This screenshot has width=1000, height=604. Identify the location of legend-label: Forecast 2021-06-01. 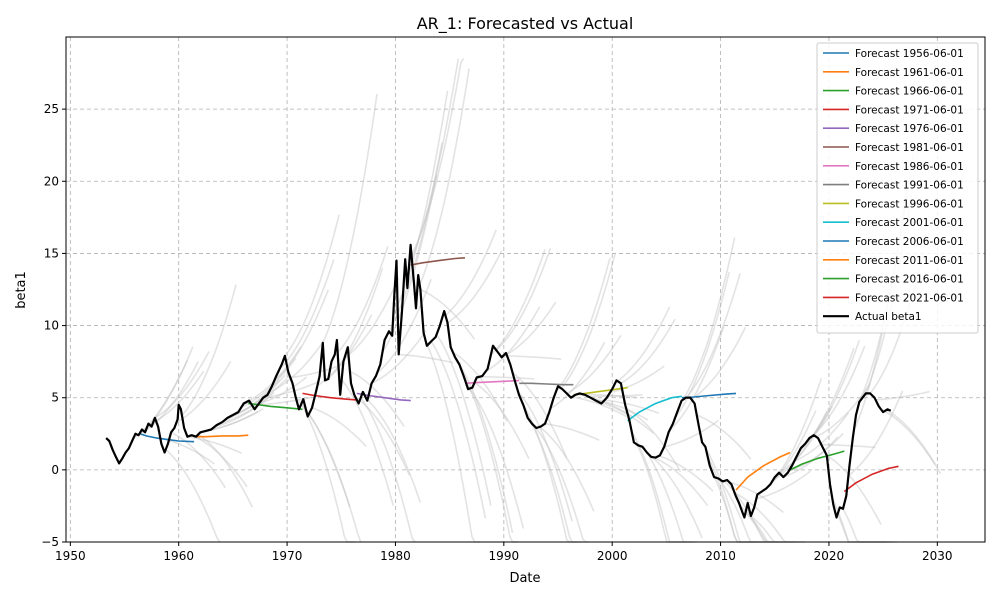
(909, 298).